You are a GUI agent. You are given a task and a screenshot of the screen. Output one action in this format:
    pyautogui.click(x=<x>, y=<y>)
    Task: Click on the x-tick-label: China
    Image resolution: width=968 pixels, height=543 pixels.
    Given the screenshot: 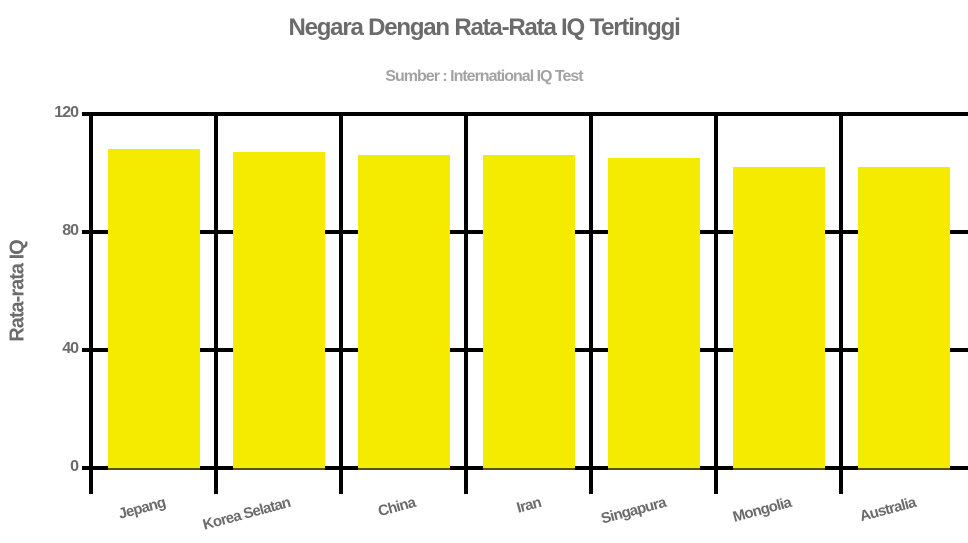 What is the action you would take?
    pyautogui.click(x=397, y=507)
    